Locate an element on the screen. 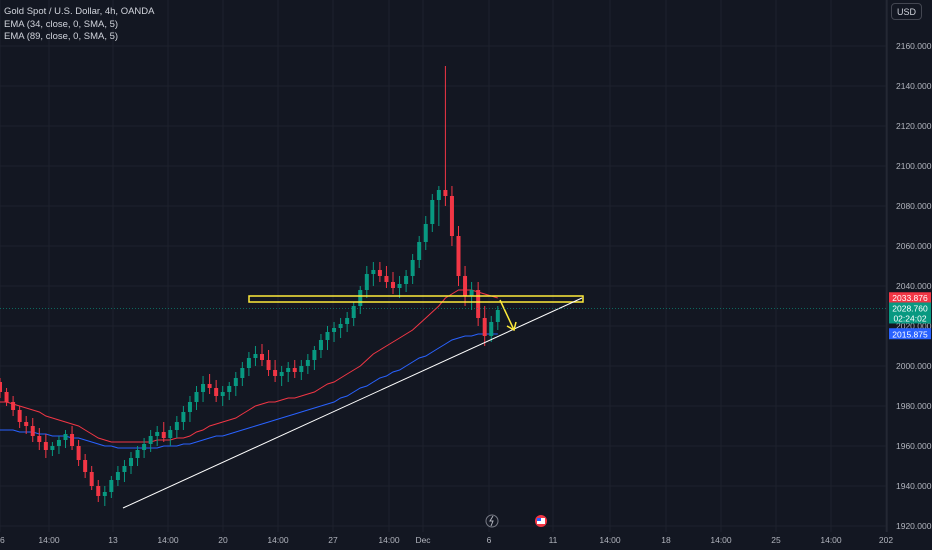 Image resolution: width=932 pixels, height=550 pixels. price-badge-label: 2028.760 is located at coordinates (910, 308).